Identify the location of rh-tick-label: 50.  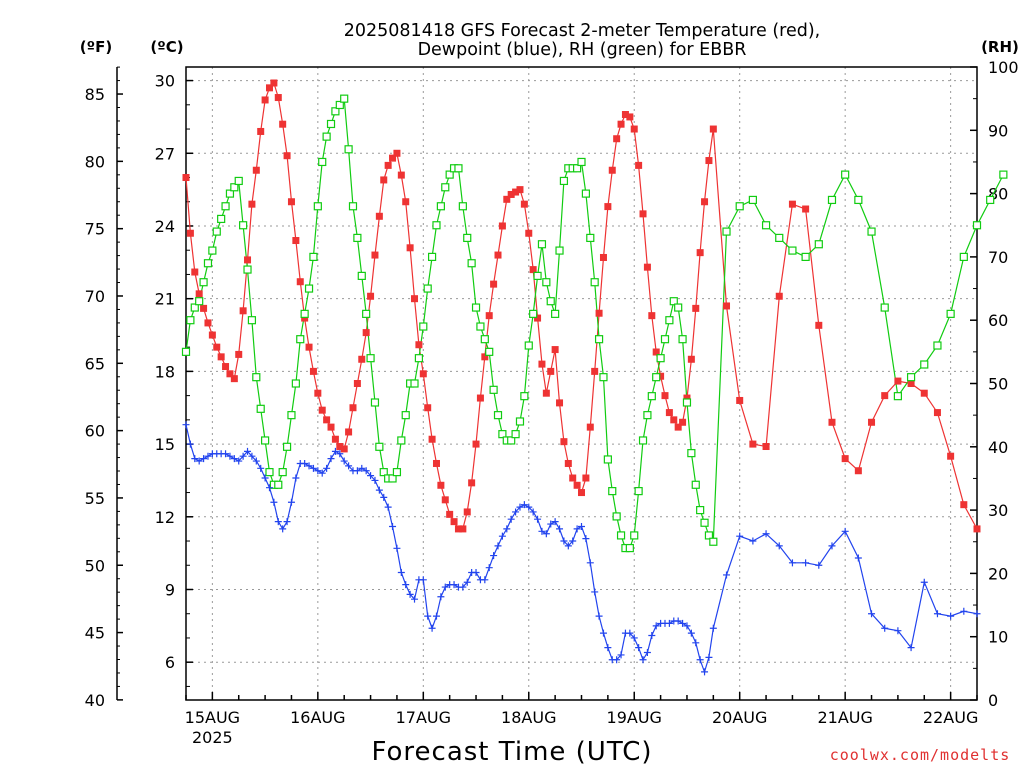
(998, 384).